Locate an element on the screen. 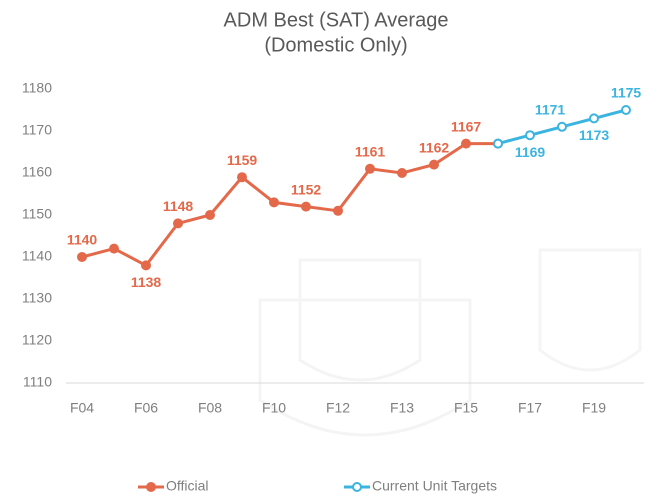 The height and width of the screenshot is (498, 671). y-tick-label: 1150 is located at coordinates (37, 214).